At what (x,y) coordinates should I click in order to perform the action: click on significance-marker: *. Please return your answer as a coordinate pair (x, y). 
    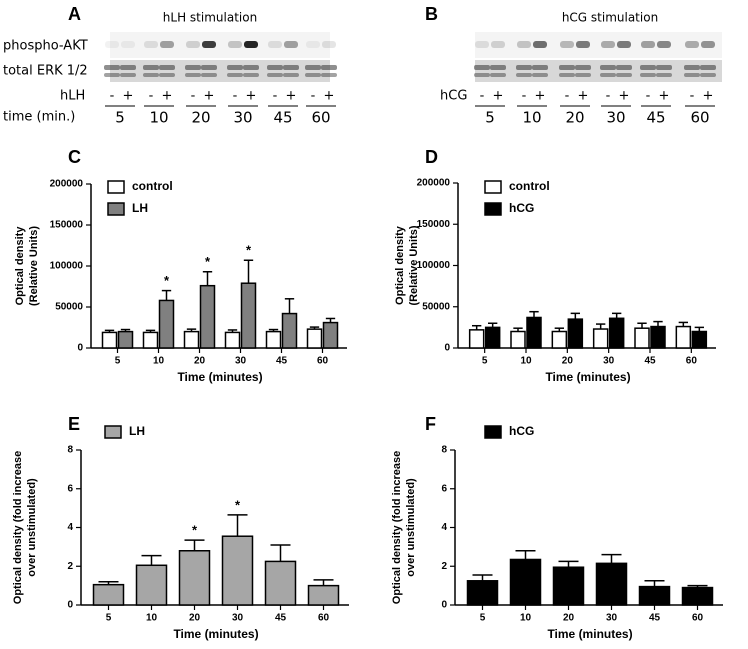
    Looking at the image, I should click on (238, 504).